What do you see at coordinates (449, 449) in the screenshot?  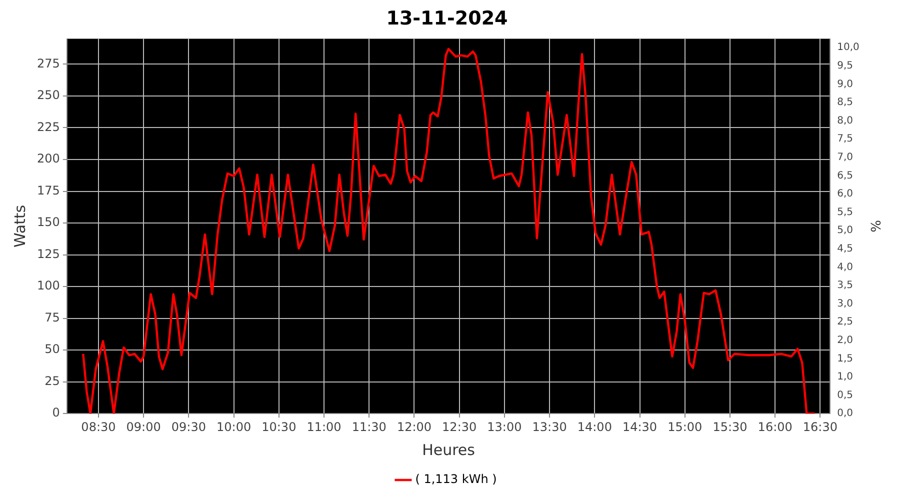 I see `x-axis-title: Heures` at bounding box center [449, 449].